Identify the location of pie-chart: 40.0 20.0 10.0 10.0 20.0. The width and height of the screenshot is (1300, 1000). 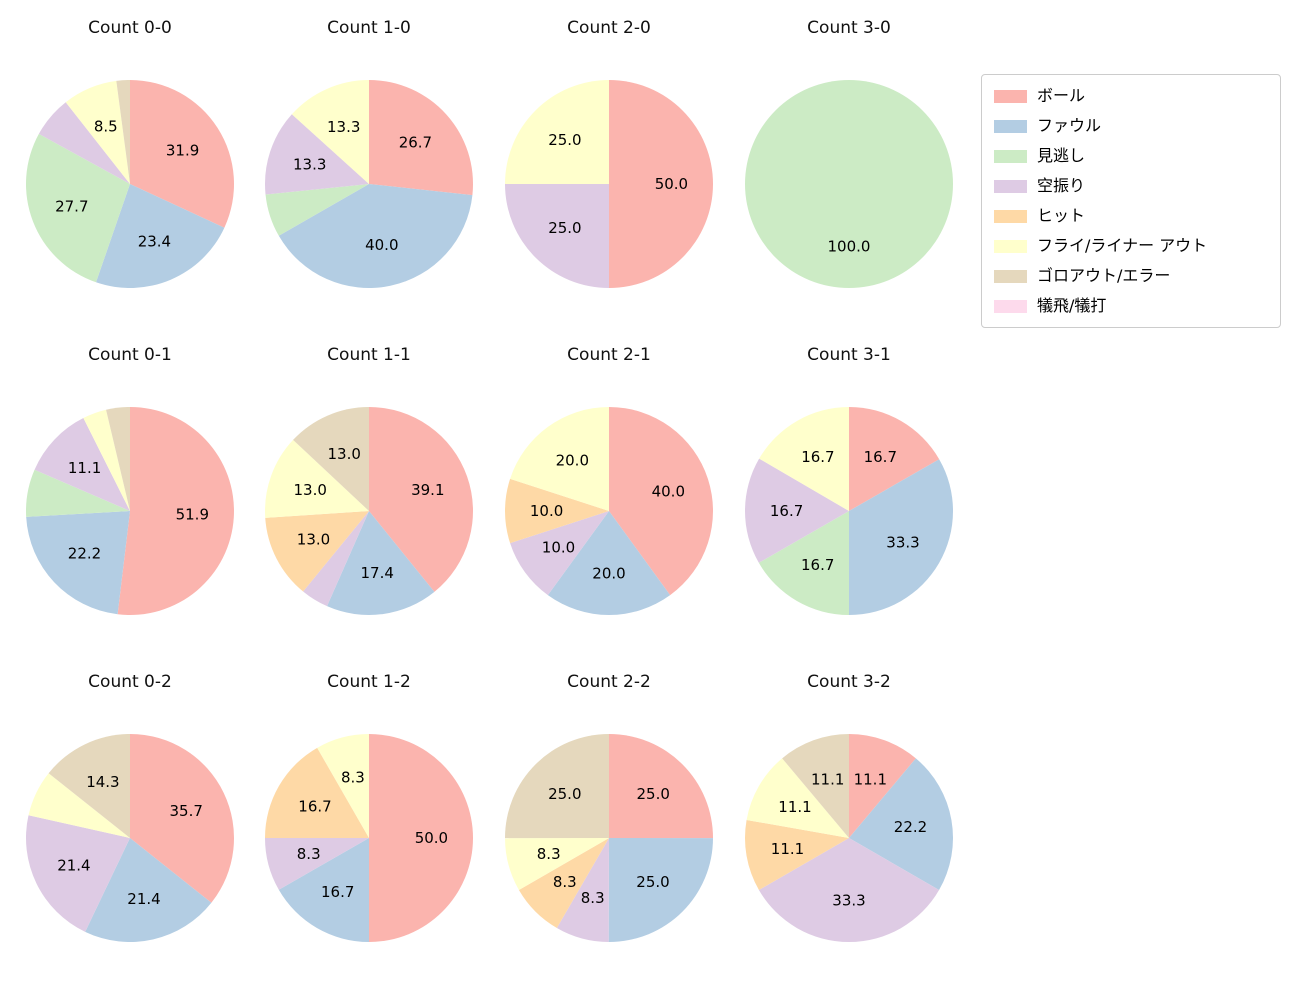
(609, 511).